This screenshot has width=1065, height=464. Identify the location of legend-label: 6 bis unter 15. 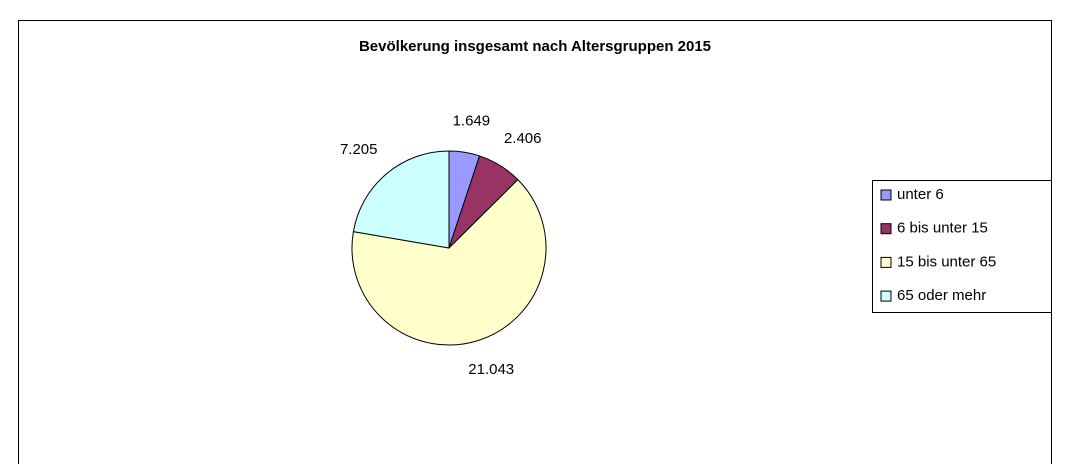
(942, 228).